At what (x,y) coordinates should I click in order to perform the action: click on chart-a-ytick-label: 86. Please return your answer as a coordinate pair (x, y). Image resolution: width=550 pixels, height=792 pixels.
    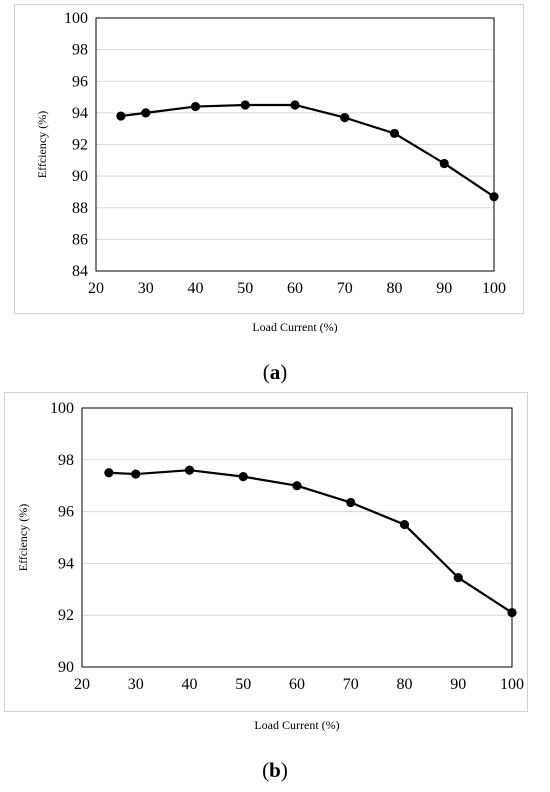
    Looking at the image, I should click on (80, 239).